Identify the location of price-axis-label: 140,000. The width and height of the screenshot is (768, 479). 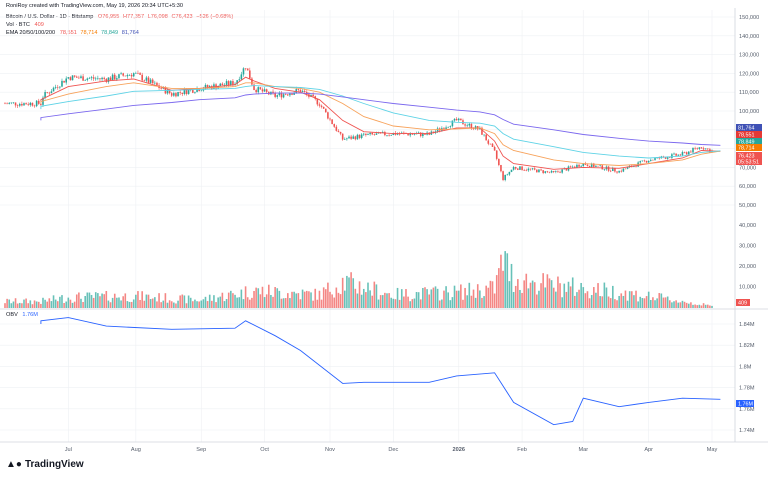
(749, 37).